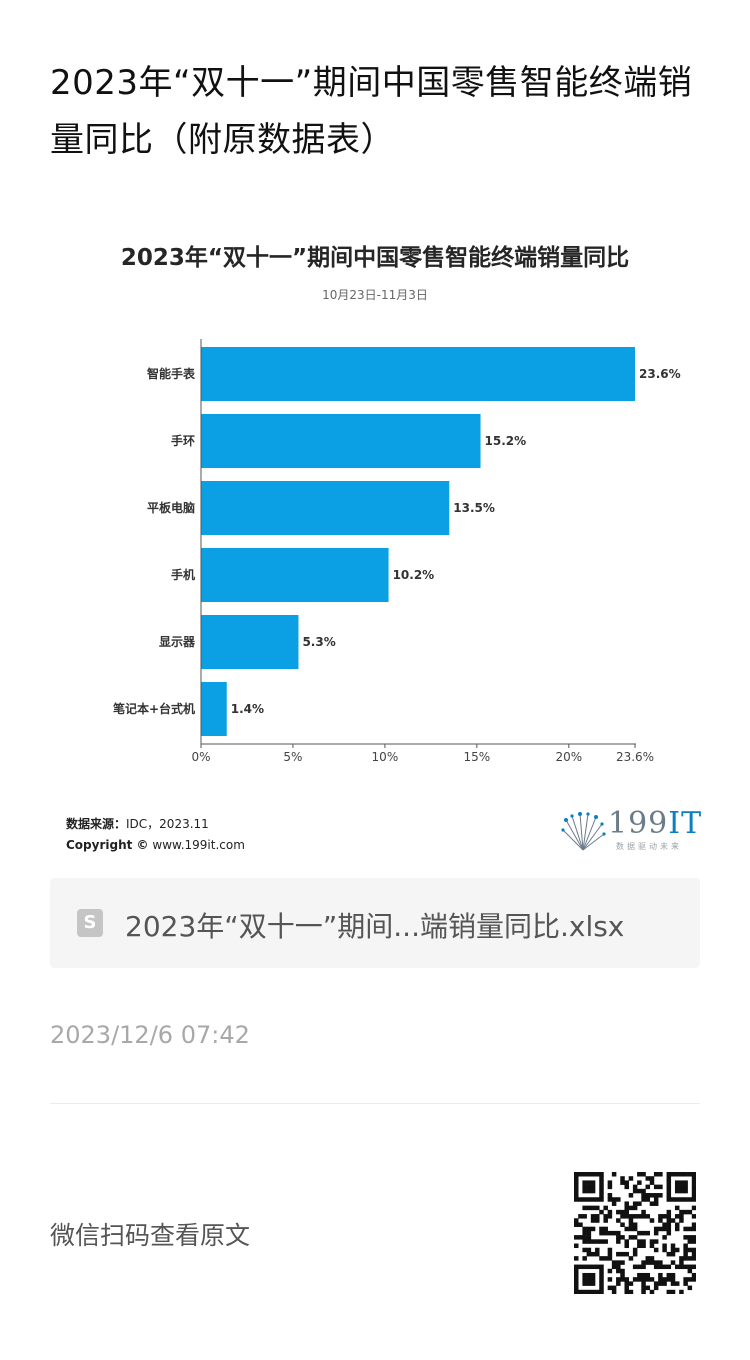 The width and height of the screenshot is (750, 1360). Describe the element at coordinates (635, 1233) in the screenshot. I see `qr-code-icon` at that location.